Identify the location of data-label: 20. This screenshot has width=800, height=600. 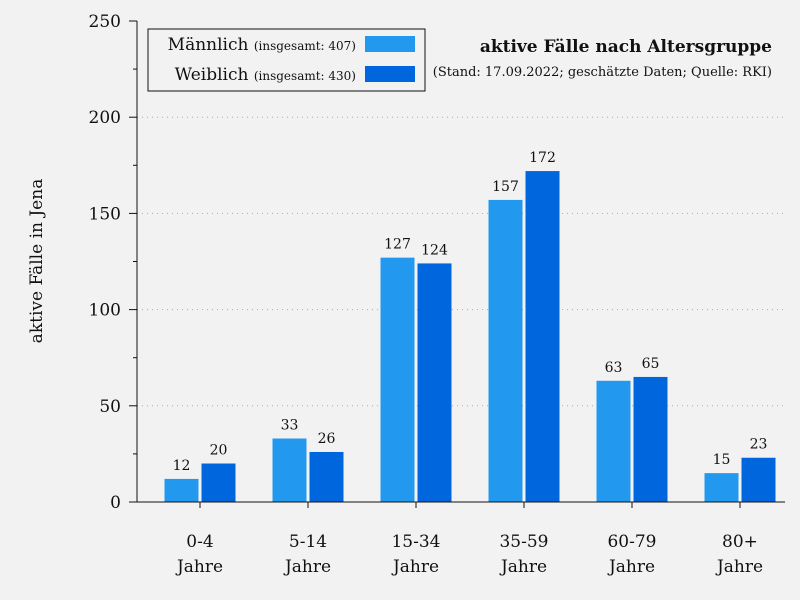
(219, 451).